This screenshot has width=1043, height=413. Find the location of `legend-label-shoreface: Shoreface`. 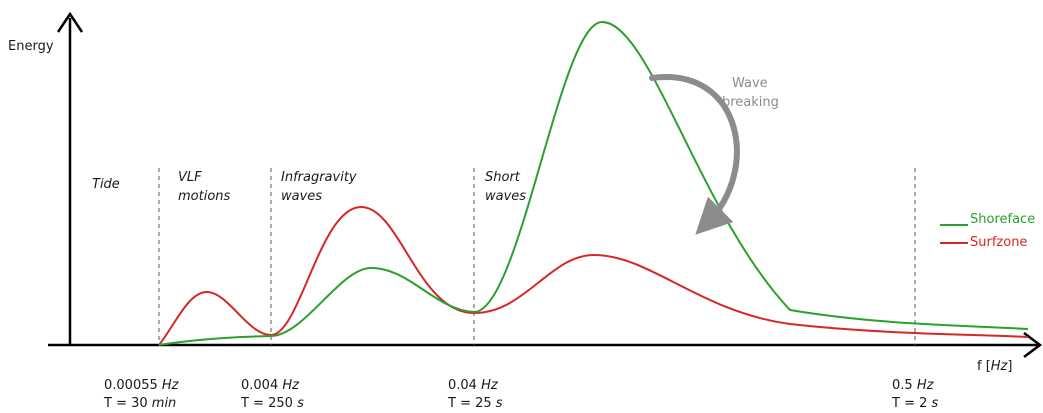

legend-label-shoreface: Shoreface is located at coordinates (1002, 219).